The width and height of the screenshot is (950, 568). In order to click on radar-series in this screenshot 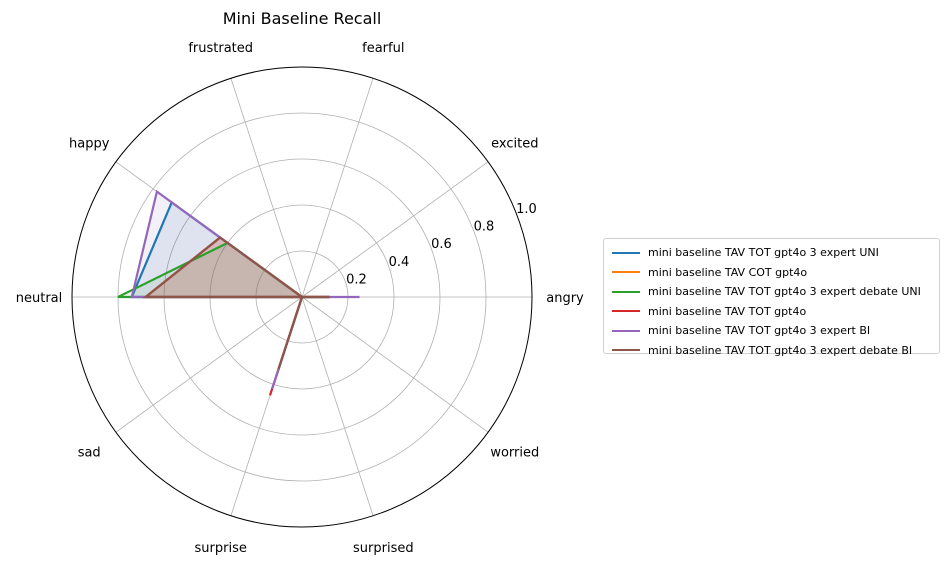, I will do `click(238, 292)`.